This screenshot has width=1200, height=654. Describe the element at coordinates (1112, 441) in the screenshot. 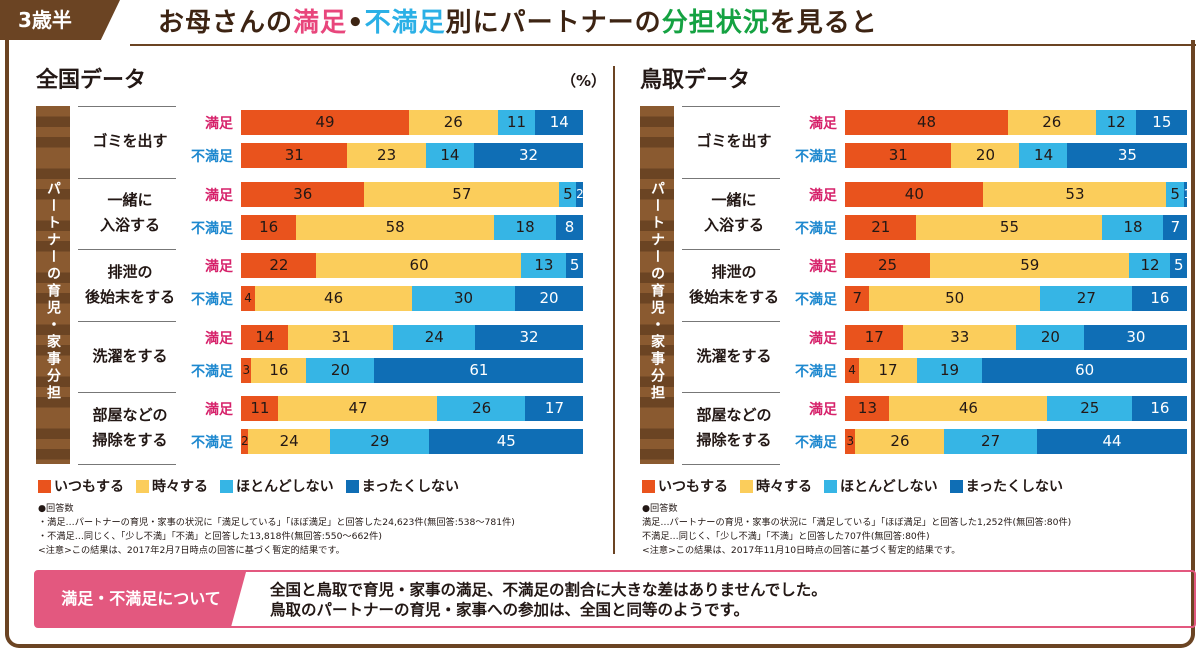

I see `never-segment: 44` at that location.